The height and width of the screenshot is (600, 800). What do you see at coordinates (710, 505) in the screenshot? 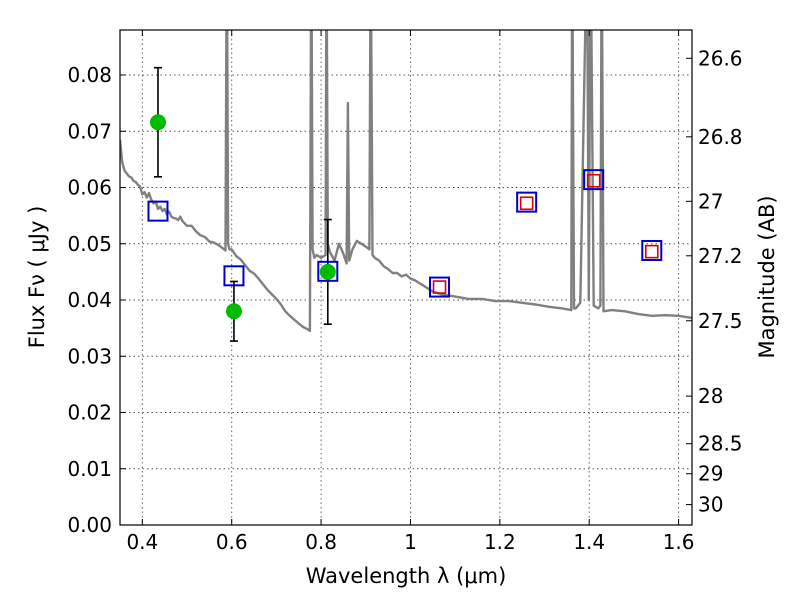
I see `right-tick-label: 30` at bounding box center [710, 505].